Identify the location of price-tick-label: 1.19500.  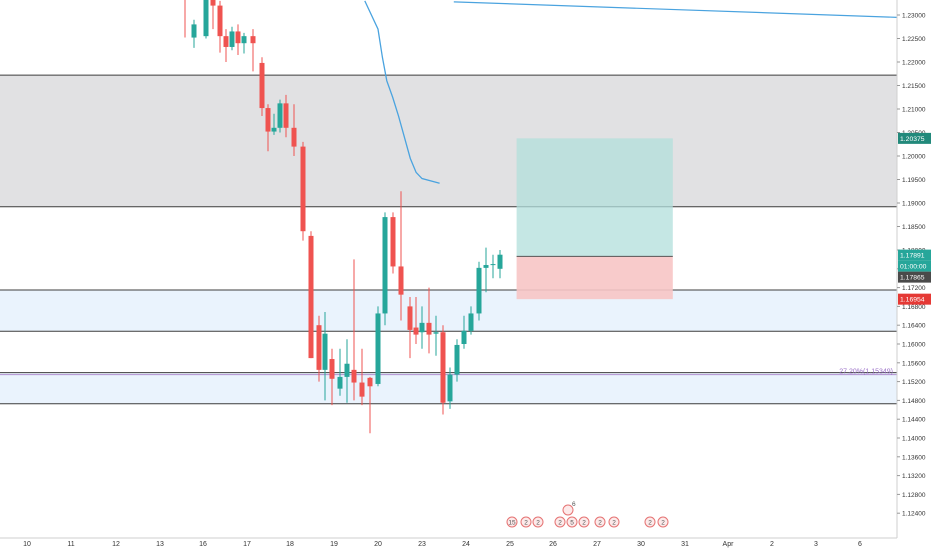
(914, 180).